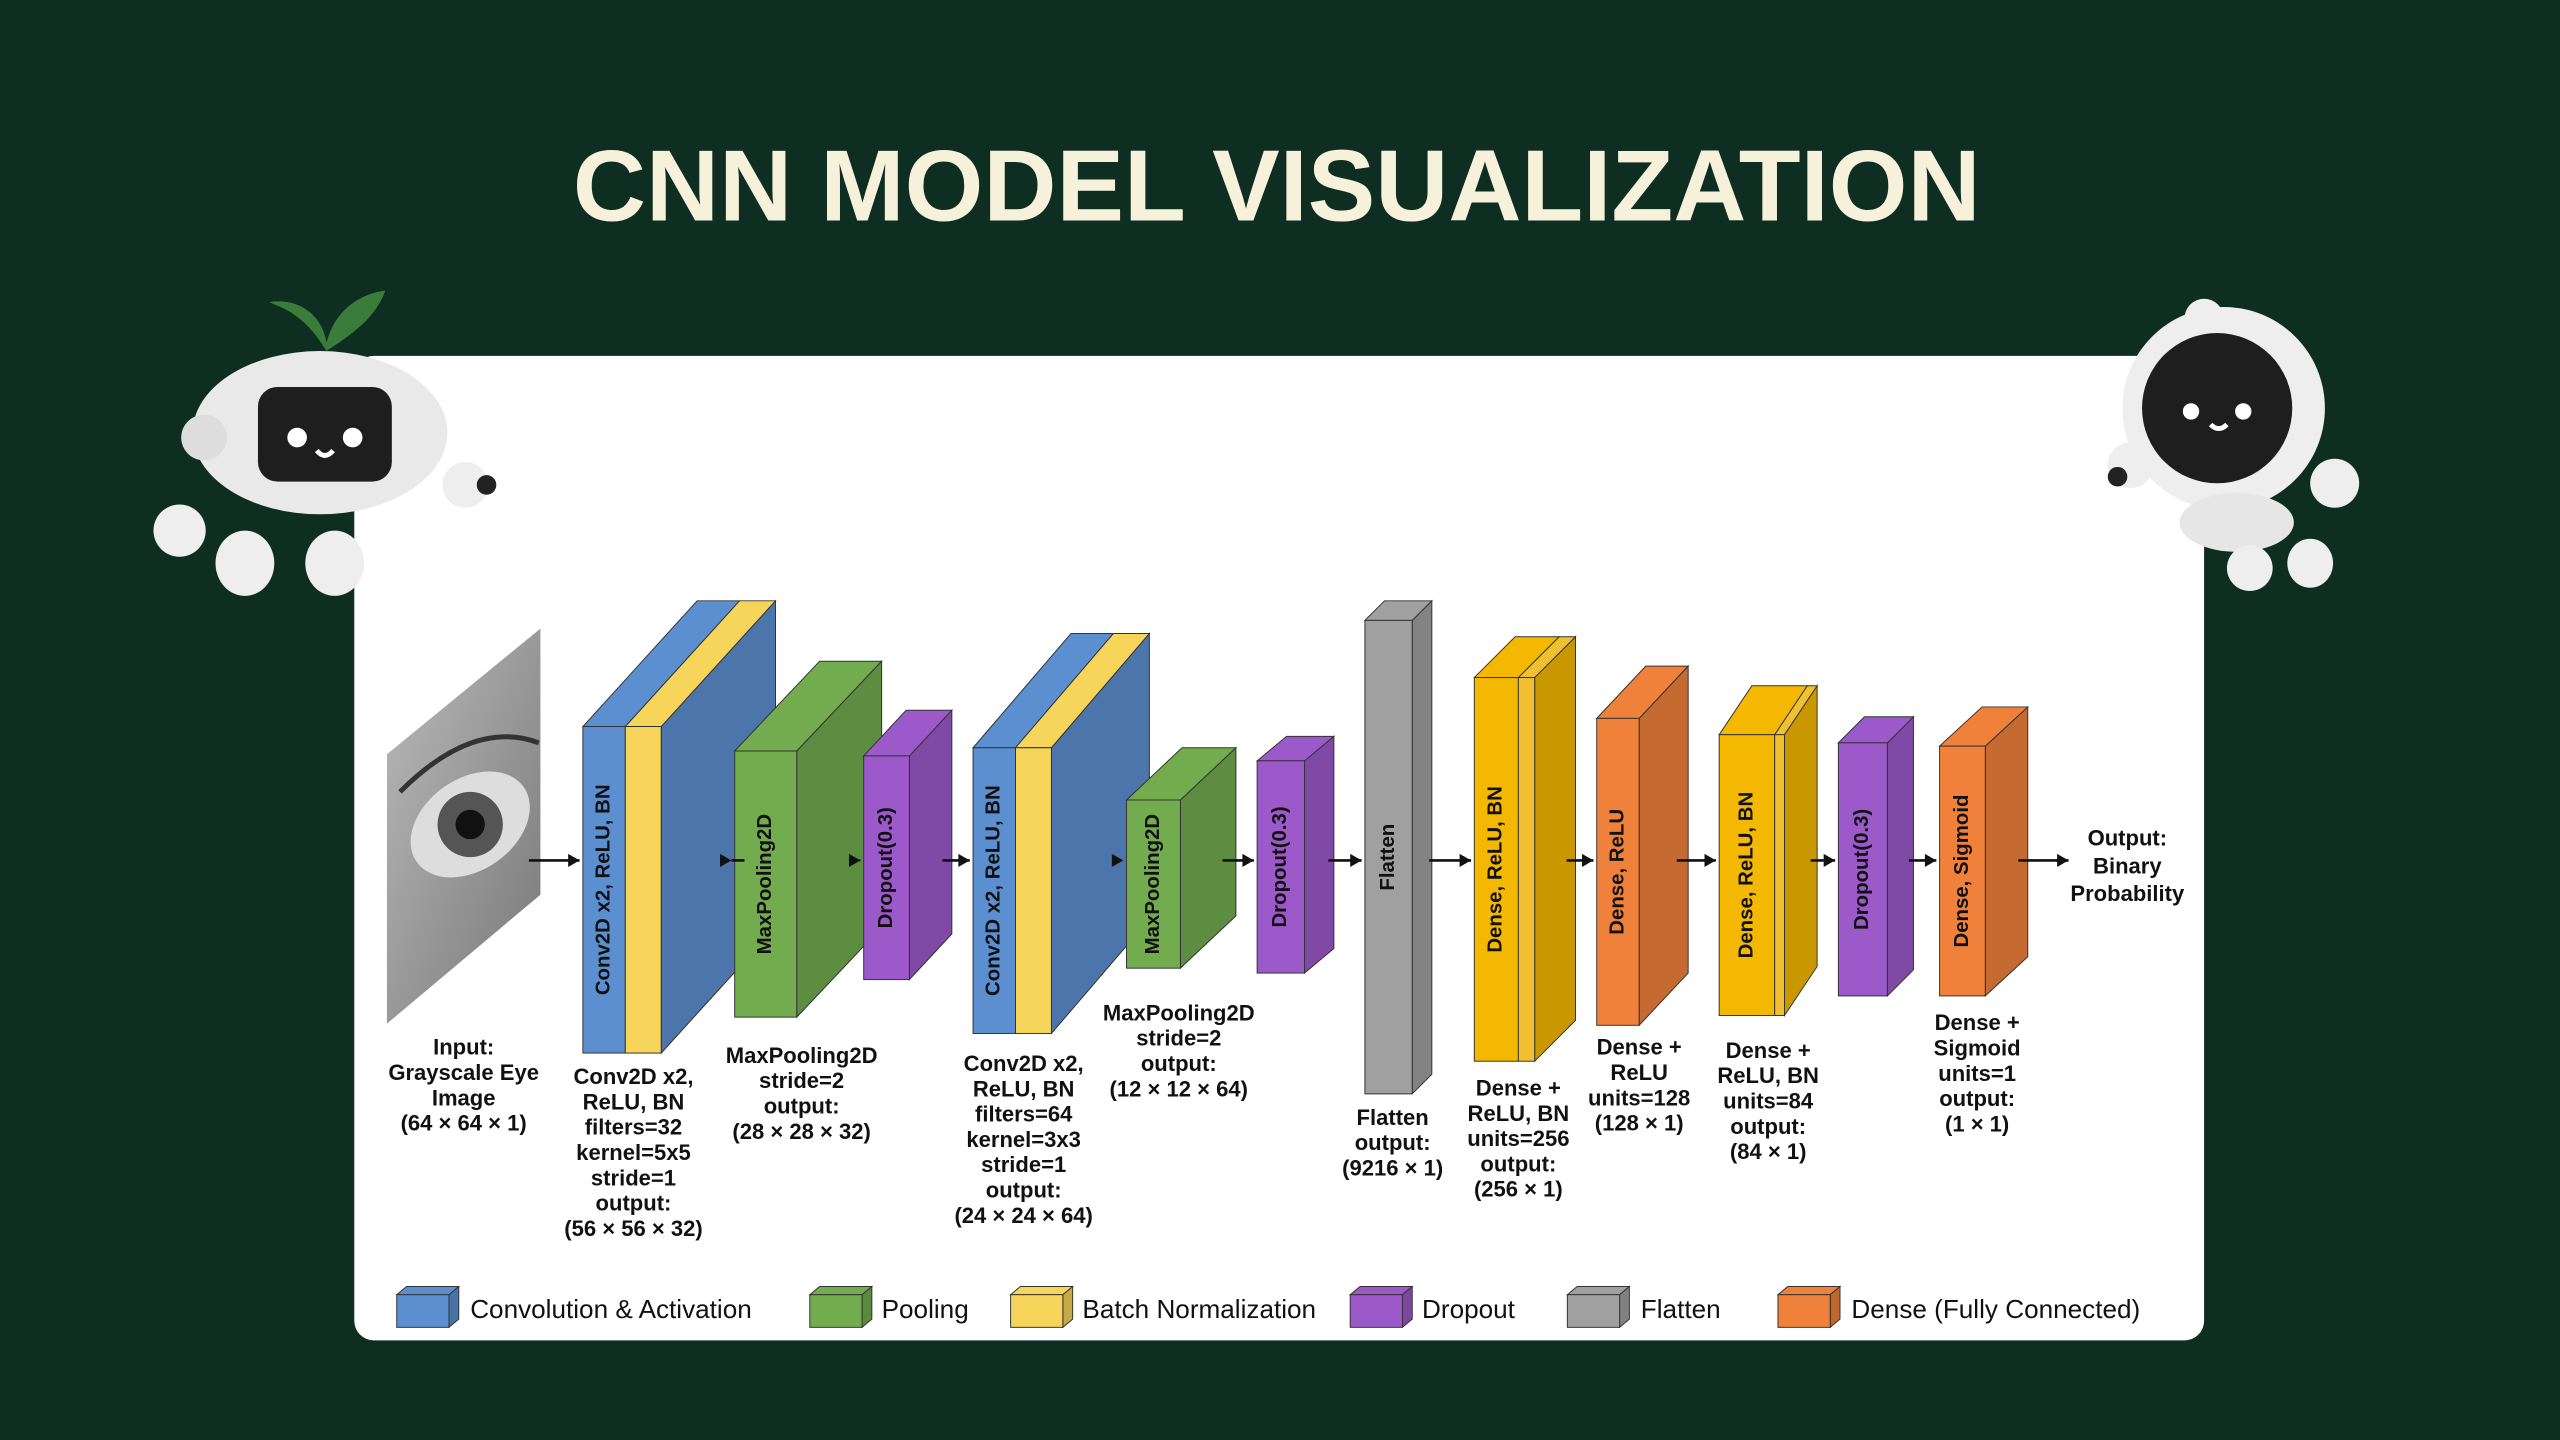  Describe the element at coordinates (2127, 893) in the screenshot. I see `output-text: Probability` at that location.